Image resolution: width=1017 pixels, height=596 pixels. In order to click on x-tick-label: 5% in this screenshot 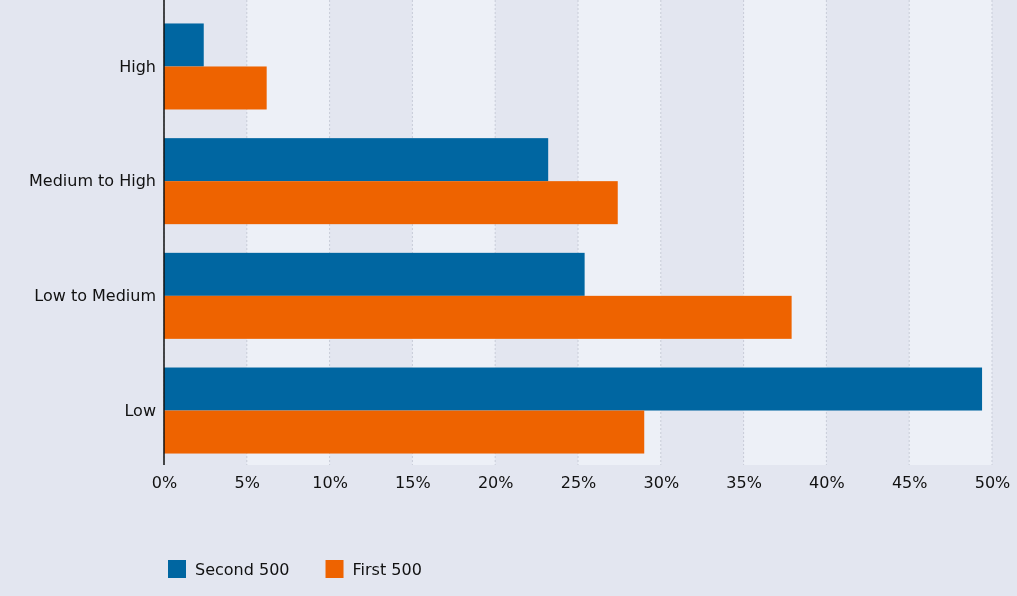, I will do `click(247, 483)`.